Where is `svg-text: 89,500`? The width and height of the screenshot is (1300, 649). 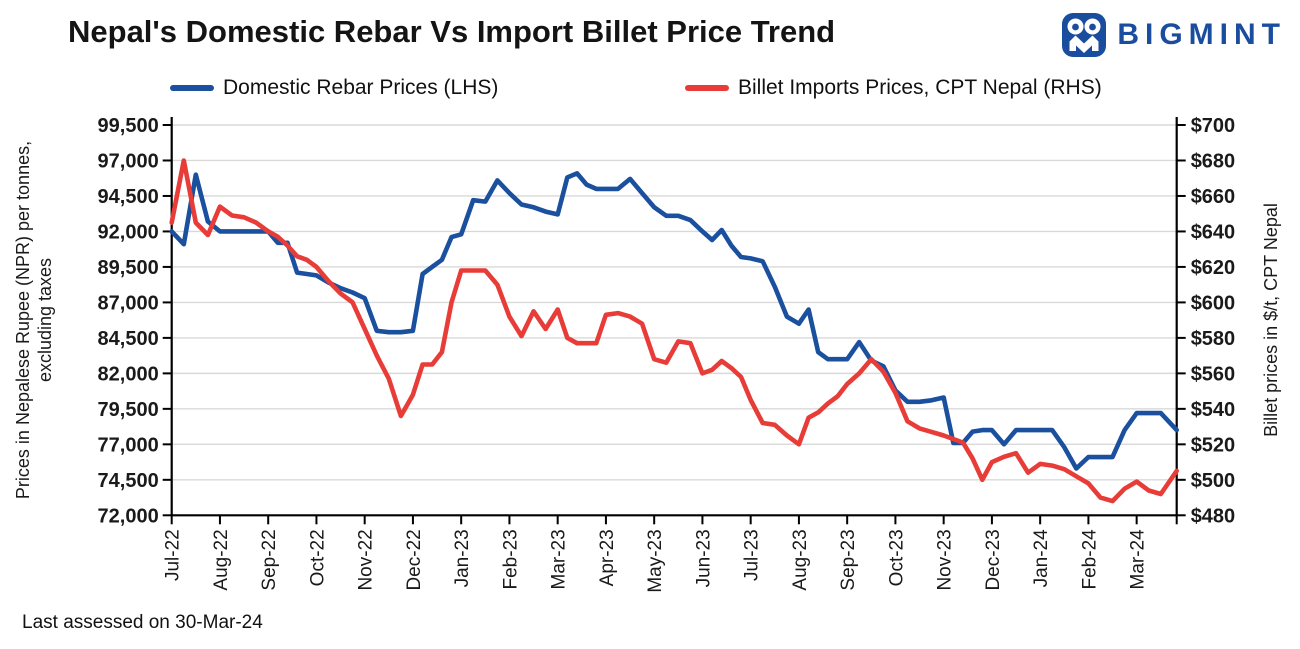 svg-text: 89,500 is located at coordinates (128, 268).